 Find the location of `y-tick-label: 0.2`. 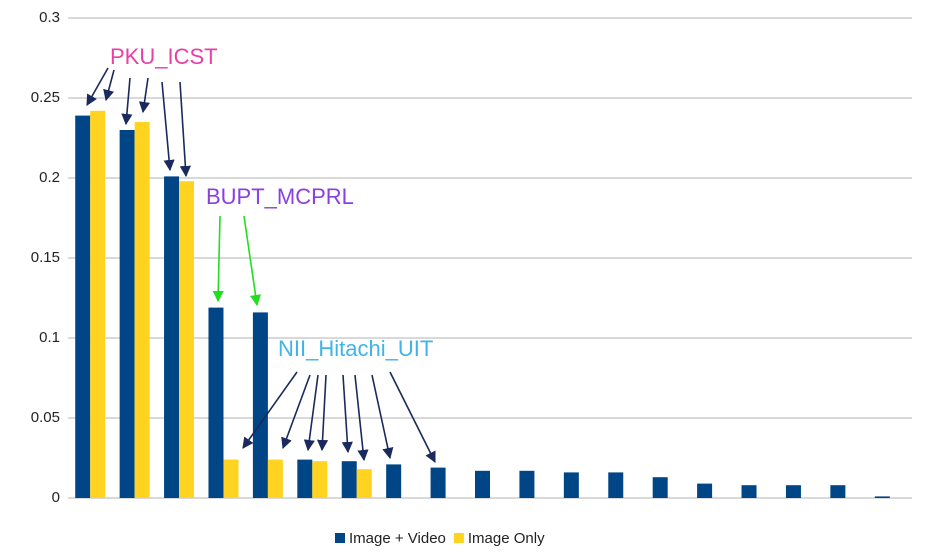

y-tick-label: 0.2 is located at coordinates (49, 177).